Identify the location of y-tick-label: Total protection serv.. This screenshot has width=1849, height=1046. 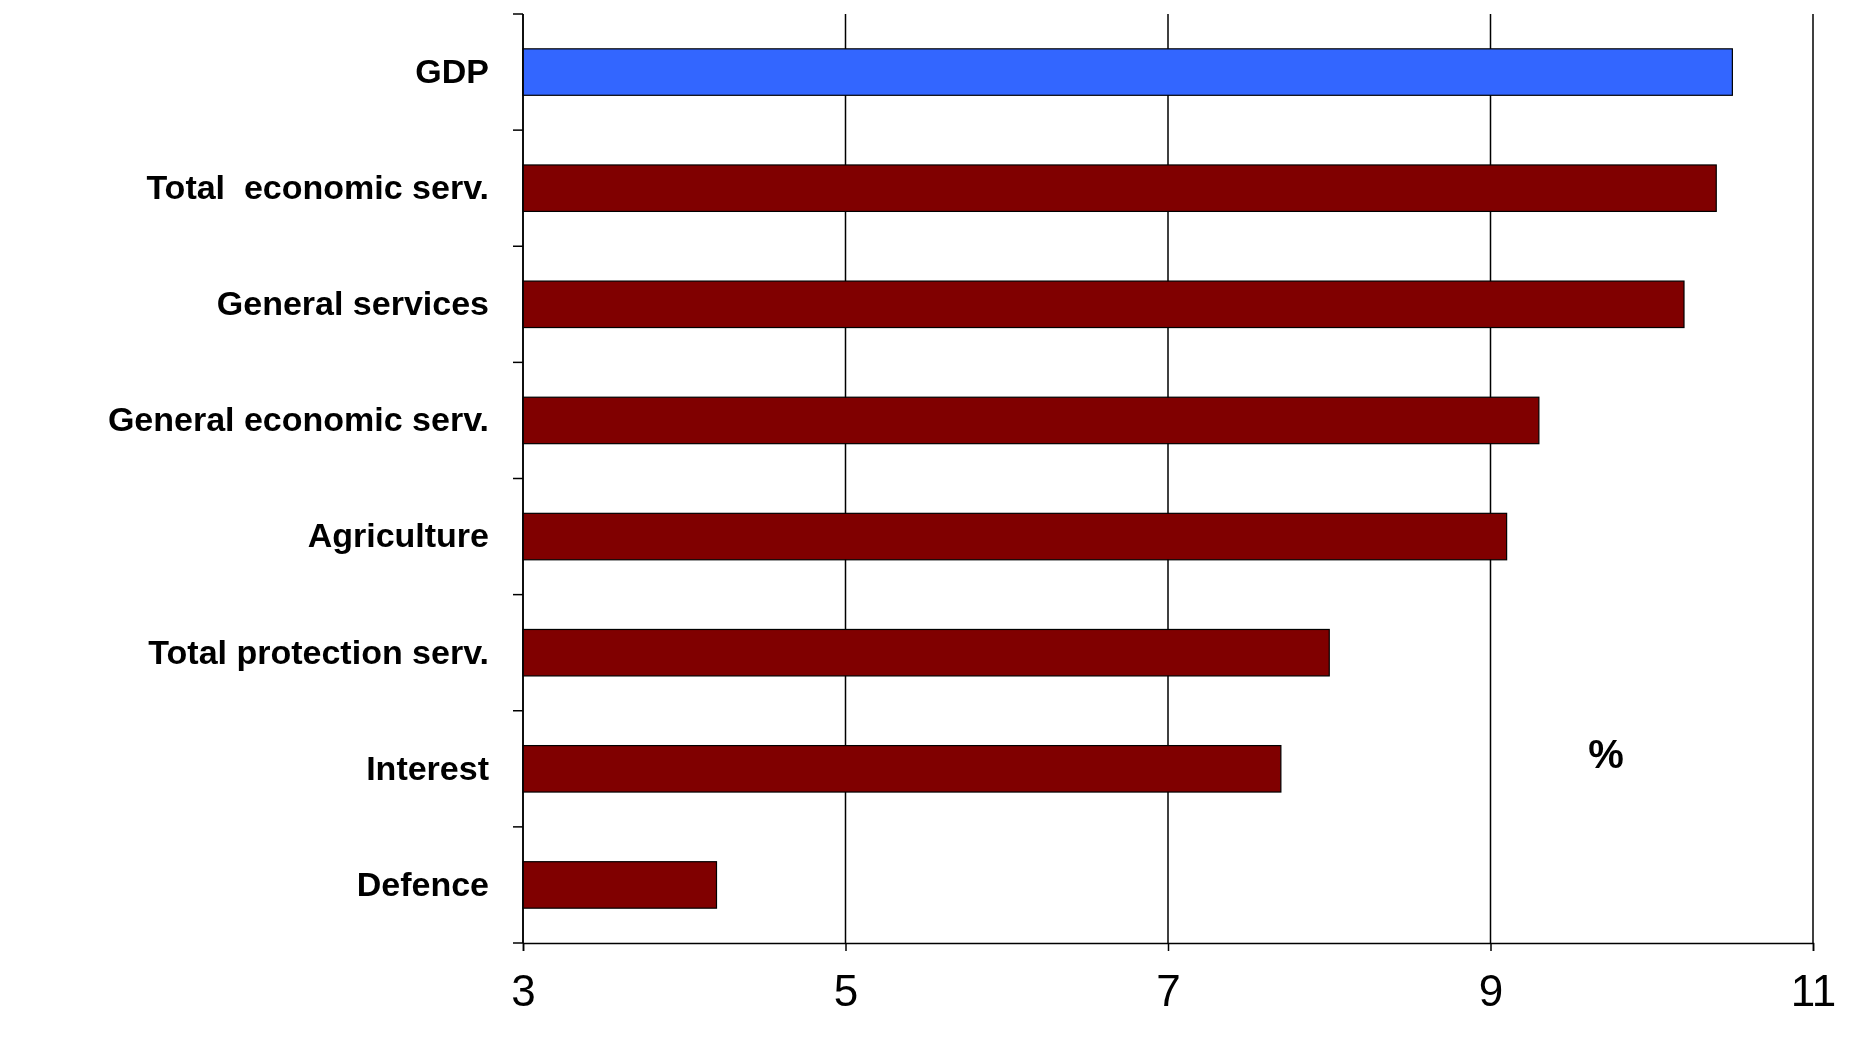
(318, 651).